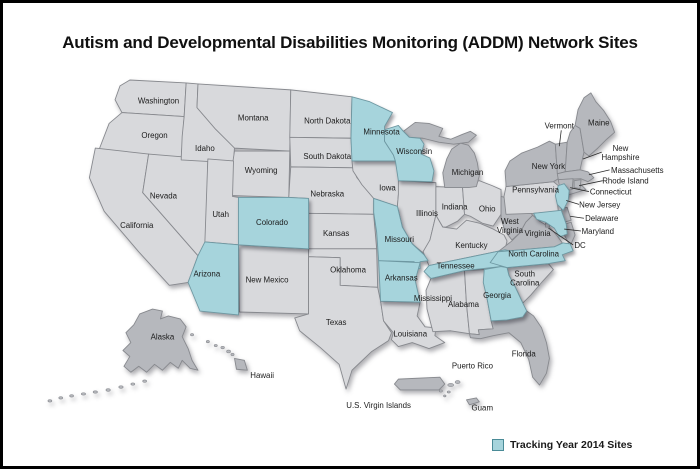  I want to click on label-colorado: Colorado, so click(272, 222).